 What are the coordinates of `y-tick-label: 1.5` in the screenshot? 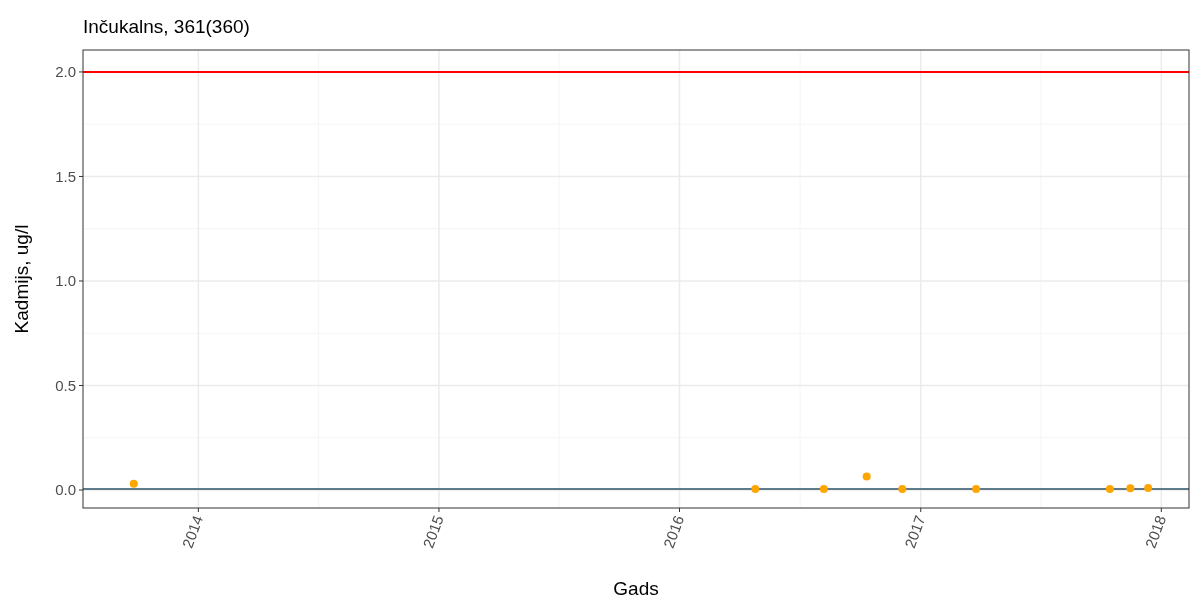 It's located at (65, 176).